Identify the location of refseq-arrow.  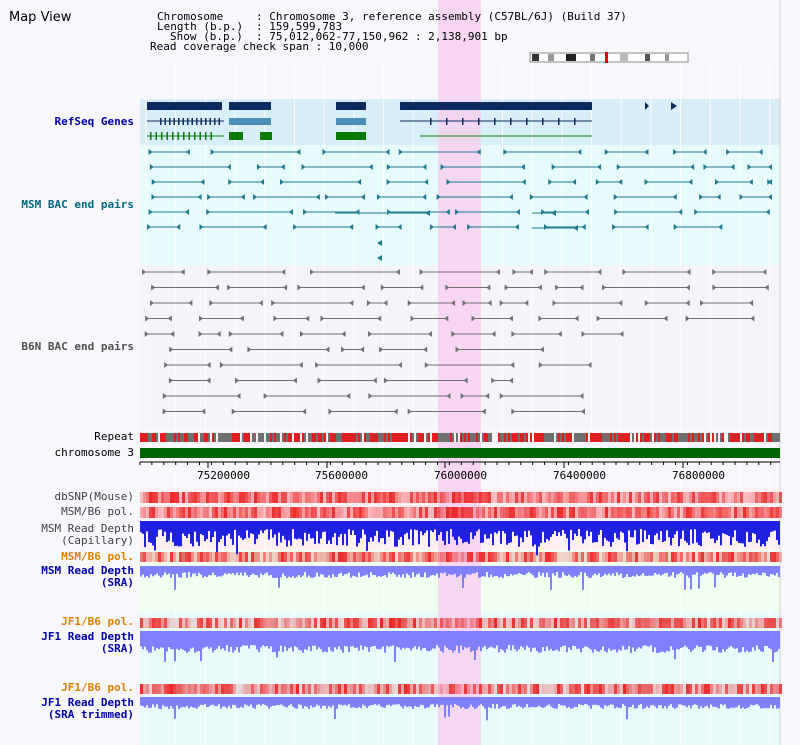
(647, 106).